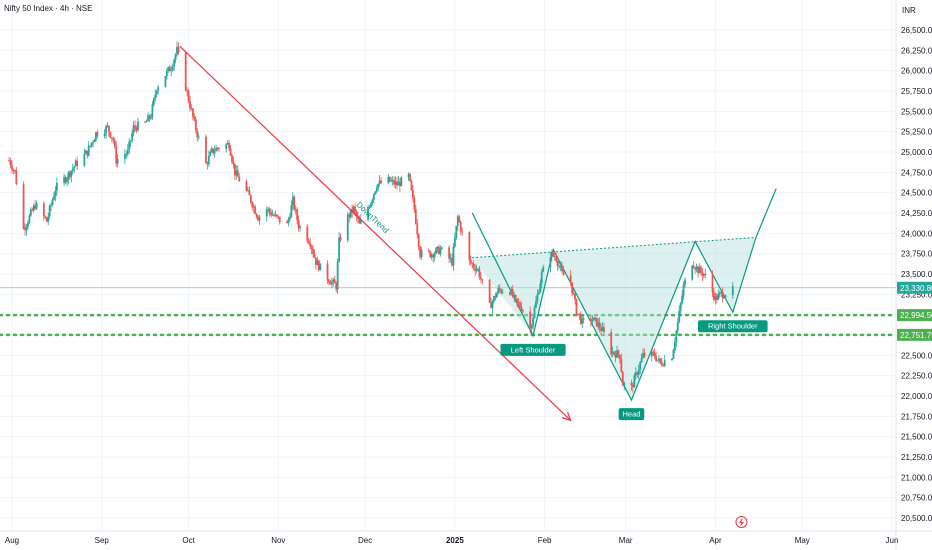 This screenshot has width=932, height=550. What do you see at coordinates (614, 247) in the screenshot?
I see `neckline` at bounding box center [614, 247].